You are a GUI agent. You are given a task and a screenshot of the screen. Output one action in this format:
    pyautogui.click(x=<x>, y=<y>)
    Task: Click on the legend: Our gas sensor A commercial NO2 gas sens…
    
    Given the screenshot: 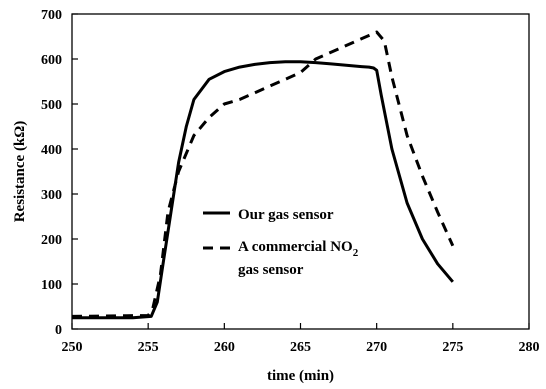 What is the action you would take?
    pyautogui.click(x=281, y=242)
    